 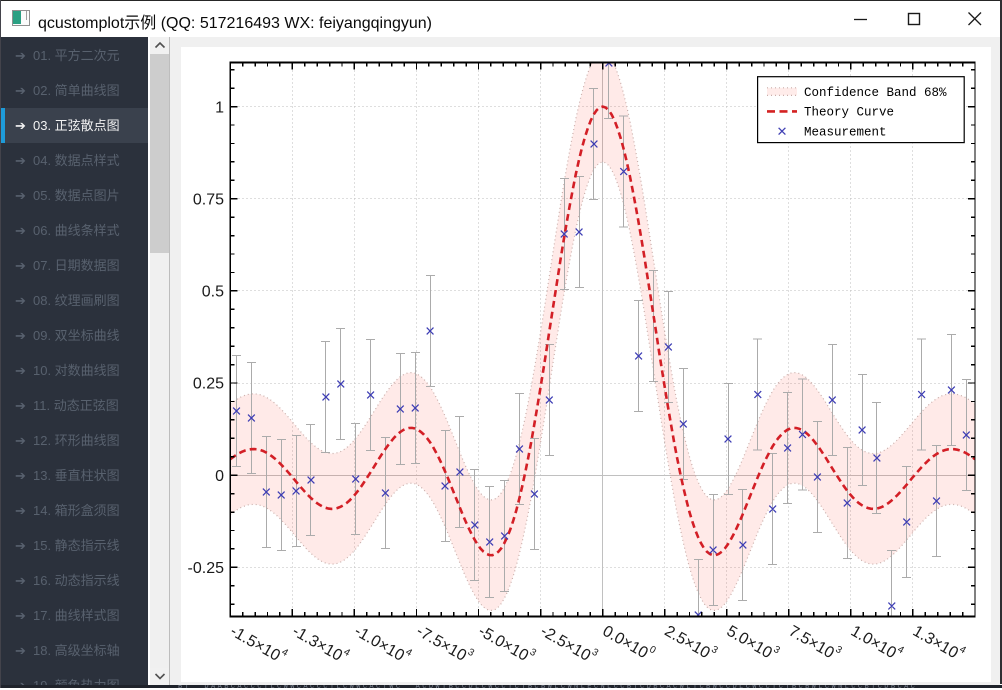 I want to click on svg-text: 0.75, so click(x=208, y=199).